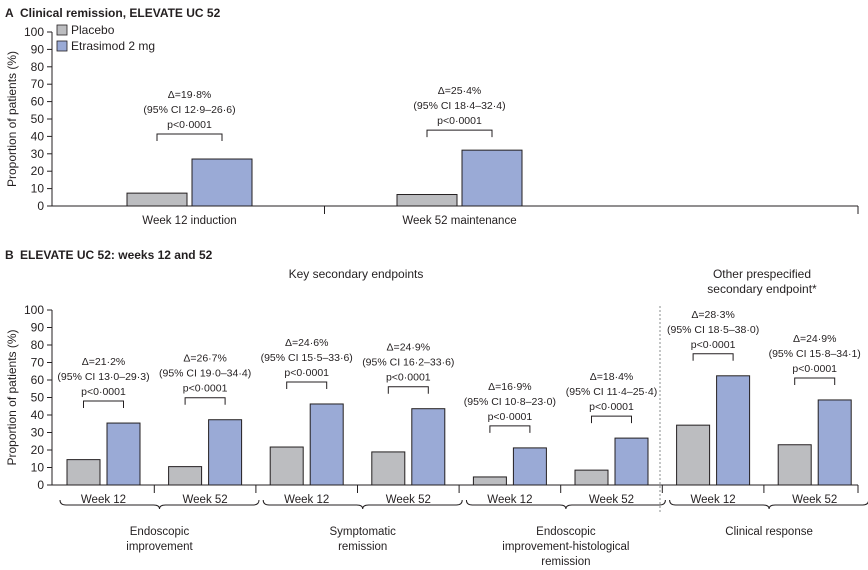  What do you see at coordinates (38, 119) in the screenshot?
I see `y-tick-label: 50` at bounding box center [38, 119].